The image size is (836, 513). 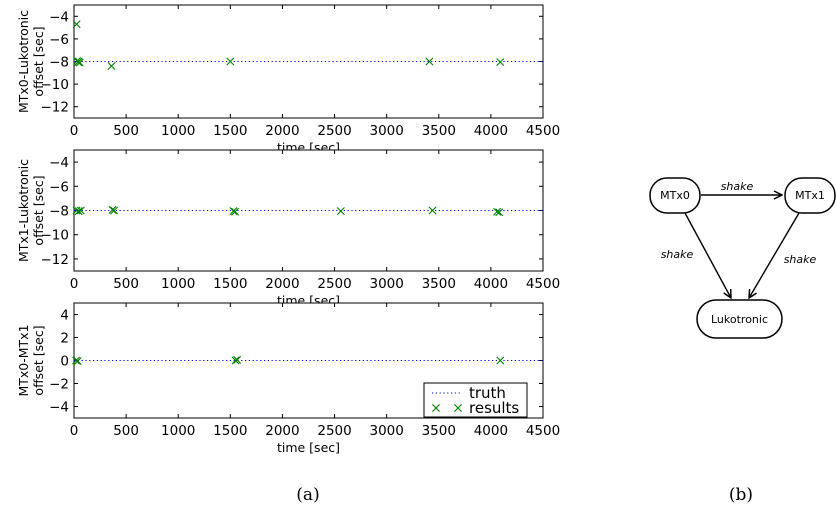 I want to click on node-lukotronic, so click(x=739, y=319).